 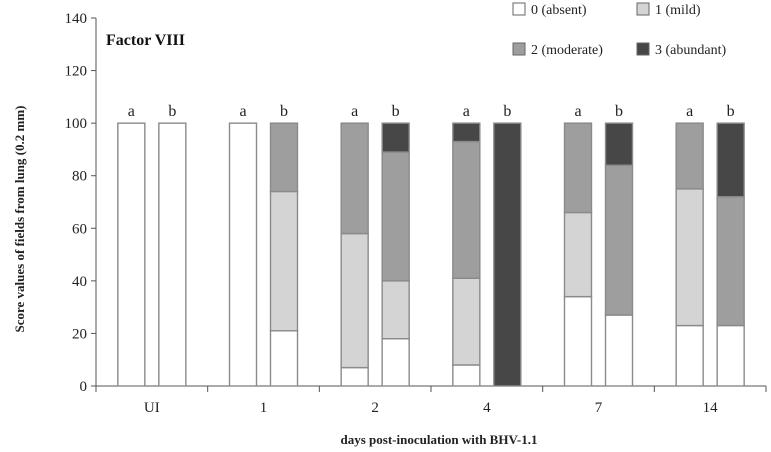 What do you see at coordinates (599, 408) in the screenshot?
I see `x-tick-label: 7` at bounding box center [599, 408].